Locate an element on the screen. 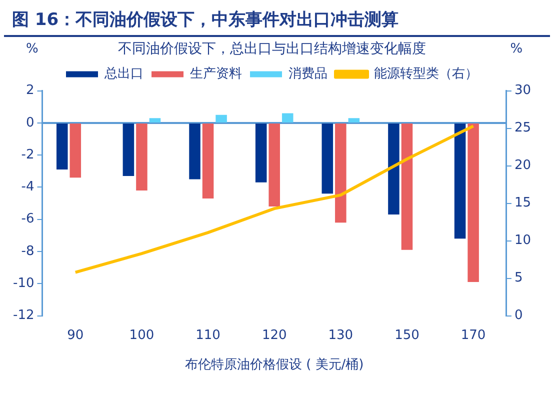 This screenshot has width=554, height=398. y-tick-label: -12 is located at coordinates (23, 316).